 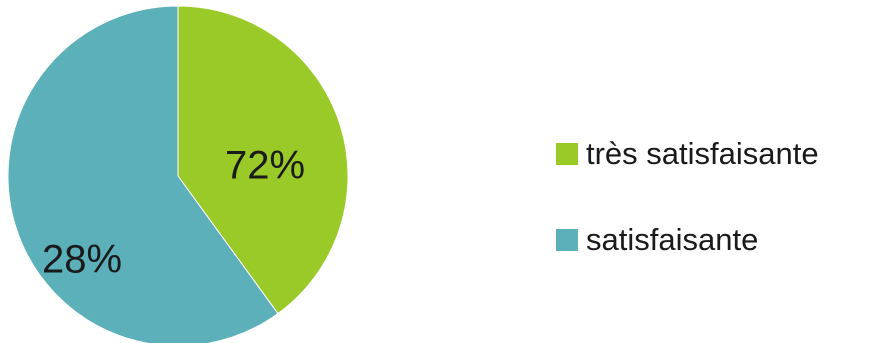 I want to click on legend-swatch-tres-satisfaisante, so click(x=567, y=154).